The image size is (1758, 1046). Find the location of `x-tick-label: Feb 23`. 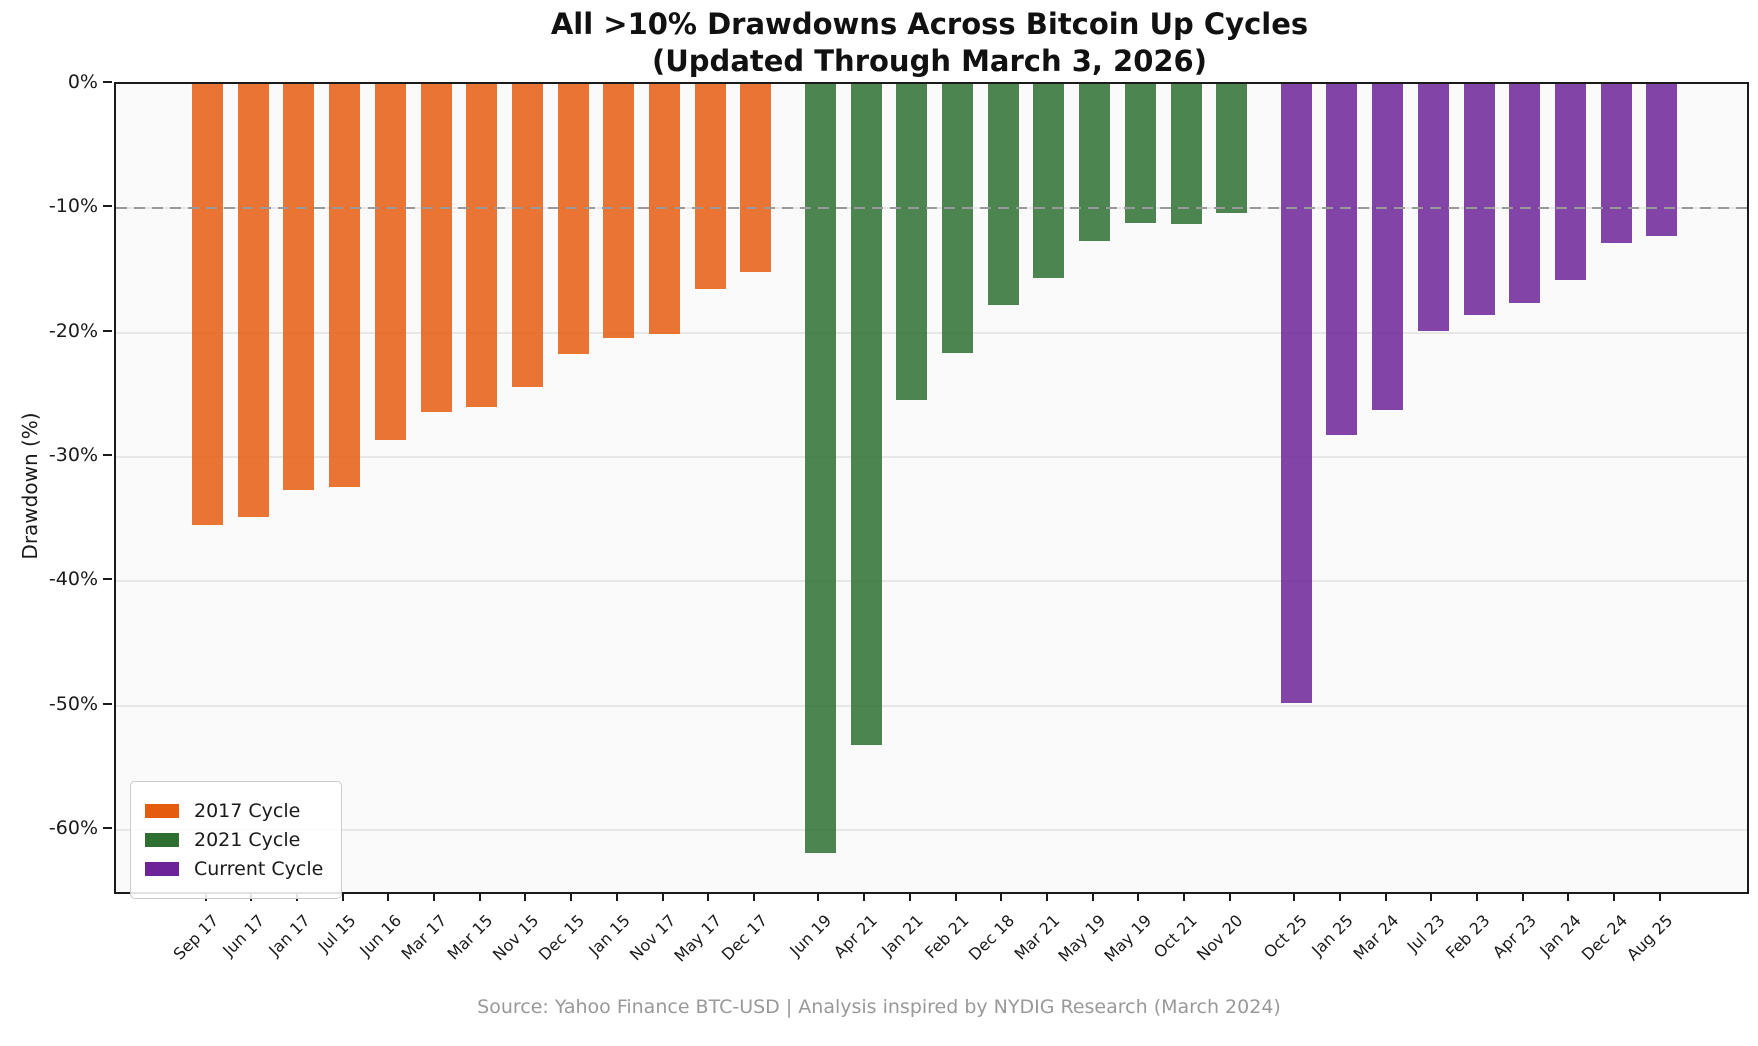

x-tick-label: Feb 23 is located at coordinates (1468, 936).